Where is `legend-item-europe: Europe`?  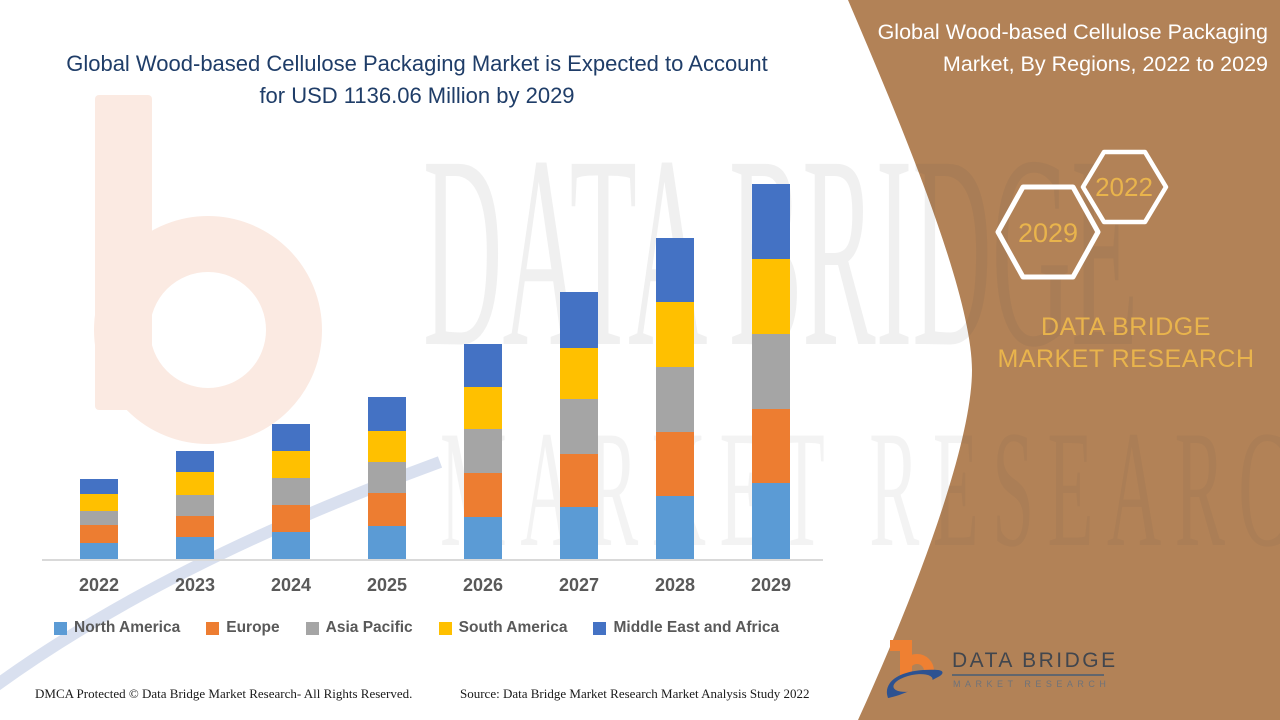 legend-item-europe: Europe is located at coordinates (243, 628).